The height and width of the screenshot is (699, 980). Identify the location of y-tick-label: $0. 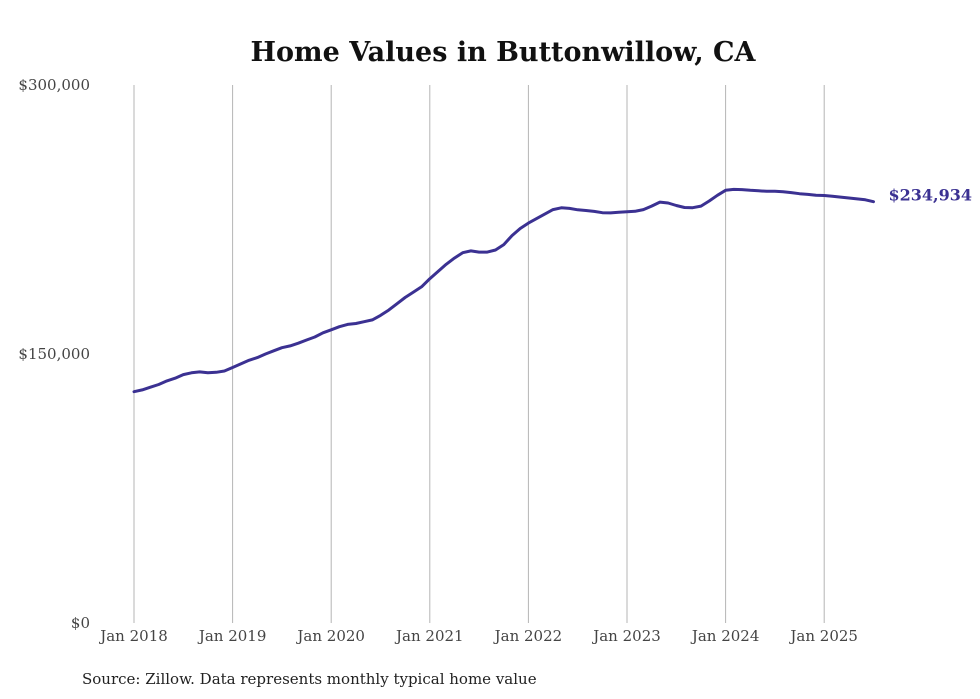
(80, 623).